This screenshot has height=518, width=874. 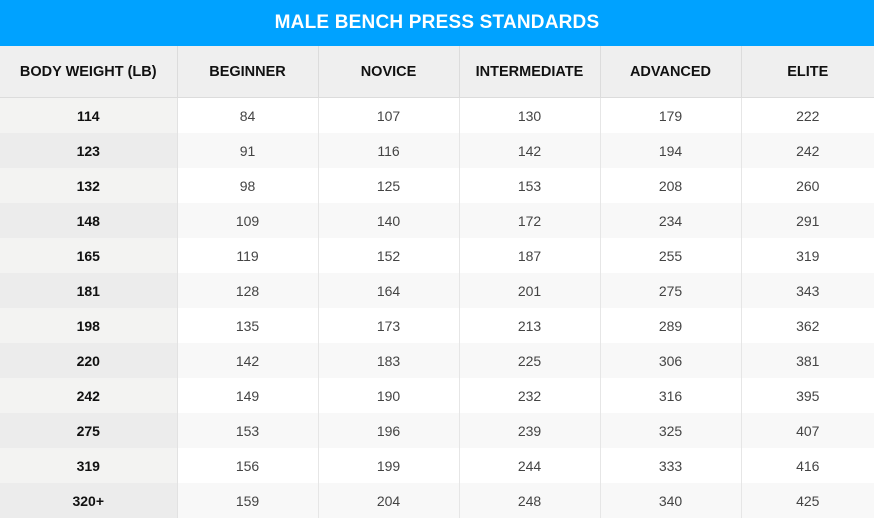 I want to click on standard-cell: 125, so click(x=389, y=185).